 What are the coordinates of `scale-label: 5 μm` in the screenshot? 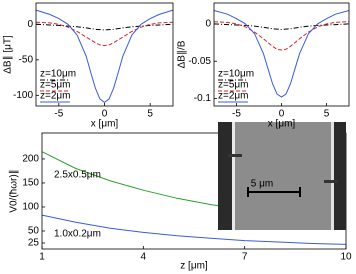 It's located at (262, 184).